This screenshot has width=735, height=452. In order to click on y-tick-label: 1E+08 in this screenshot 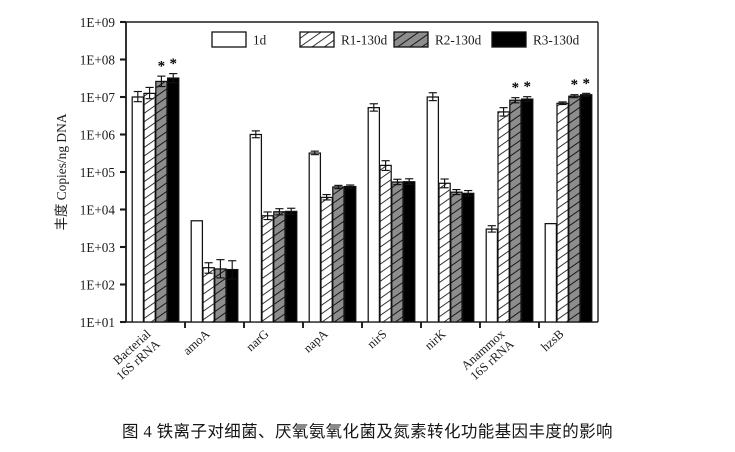, I will do `click(98, 60)`.